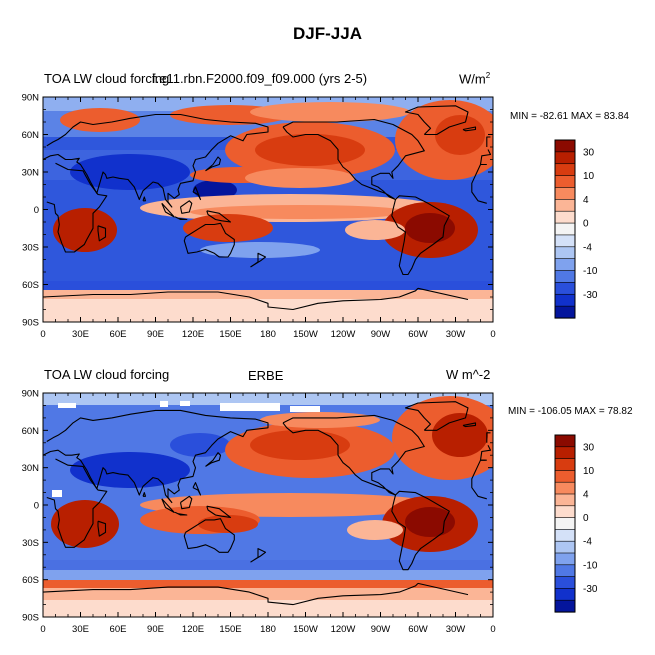  I want to click on p2-lon-tick-label: 120E, so click(193, 629).